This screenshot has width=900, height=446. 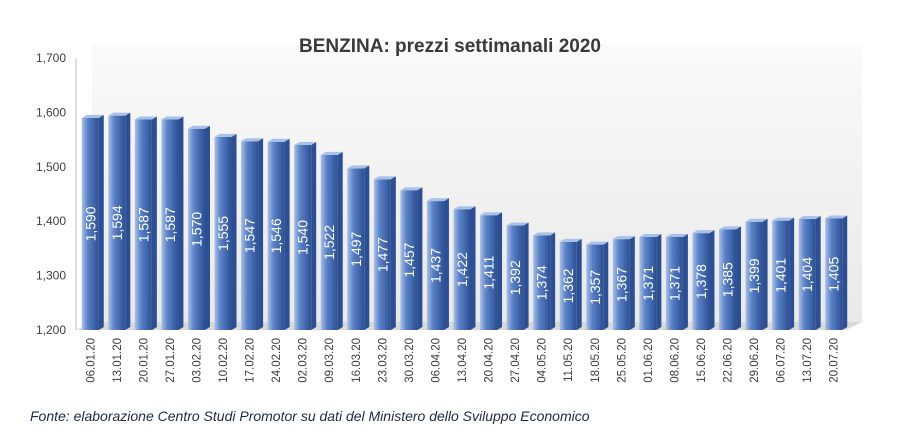 I want to click on bar-value-label: 1,437, so click(x=435, y=265).